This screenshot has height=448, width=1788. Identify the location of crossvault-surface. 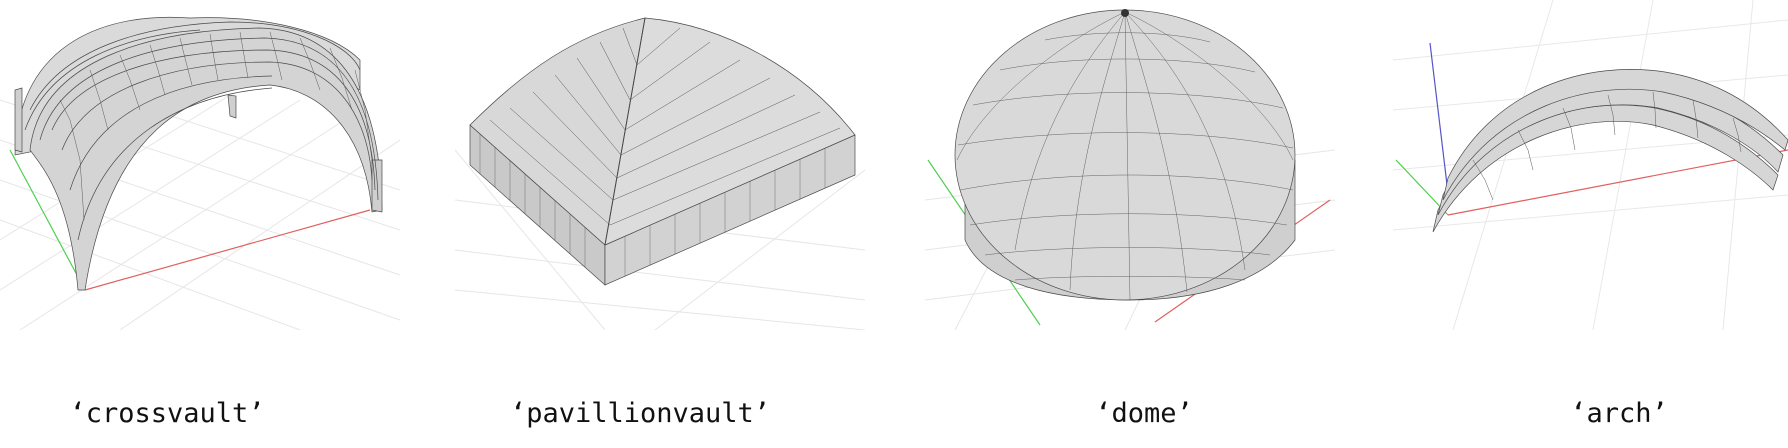
(198, 153).